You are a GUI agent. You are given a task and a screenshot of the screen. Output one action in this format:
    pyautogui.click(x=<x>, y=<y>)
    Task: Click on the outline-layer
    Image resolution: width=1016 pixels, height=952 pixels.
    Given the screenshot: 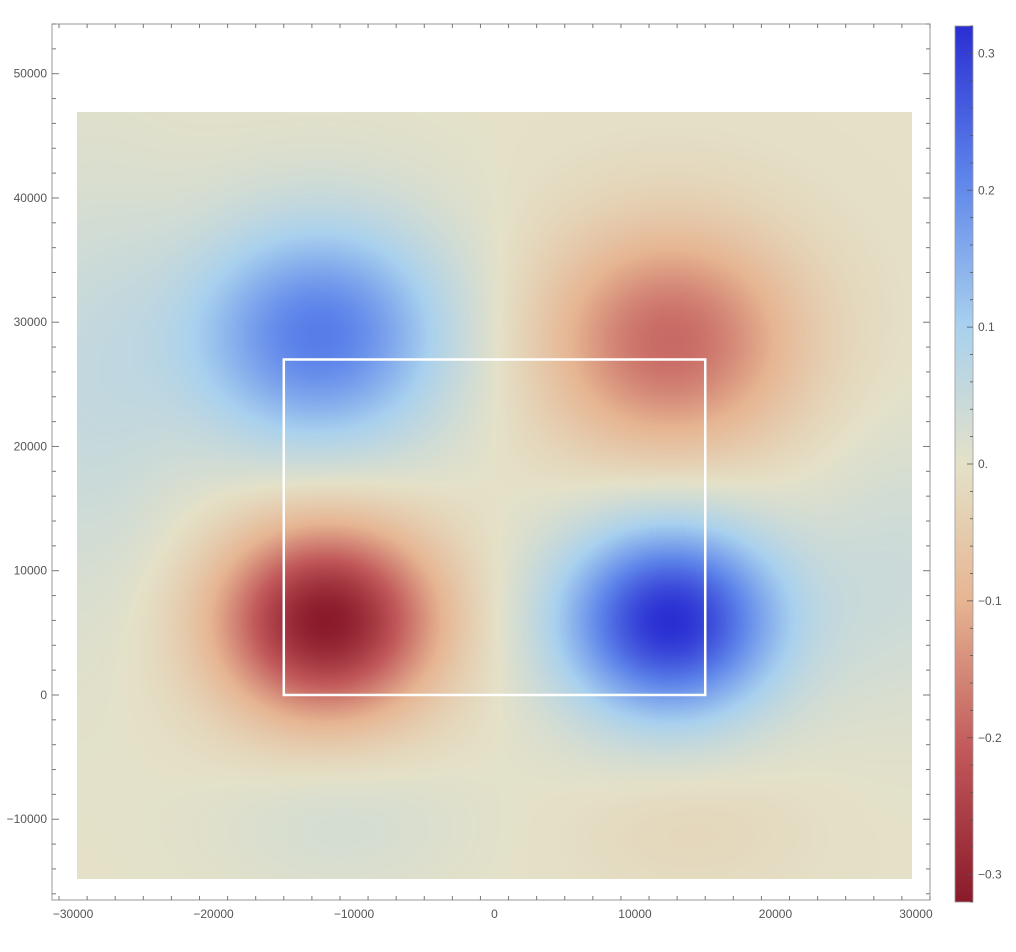 What is the action you would take?
    pyautogui.click(x=494, y=527)
    